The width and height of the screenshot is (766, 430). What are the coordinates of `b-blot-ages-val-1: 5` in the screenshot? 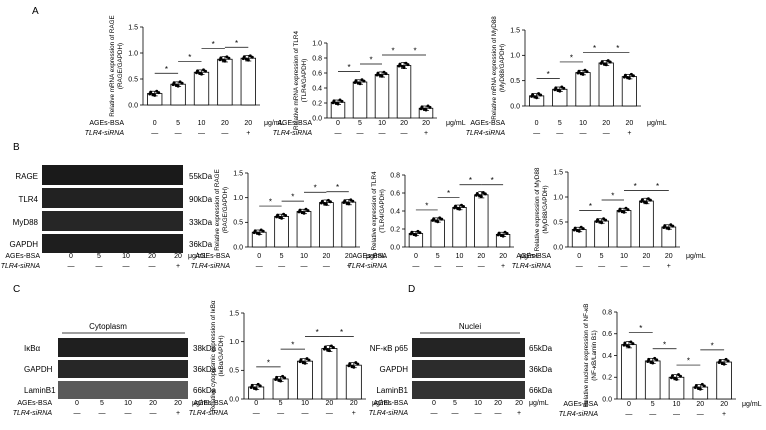 It's located at (99, 256).